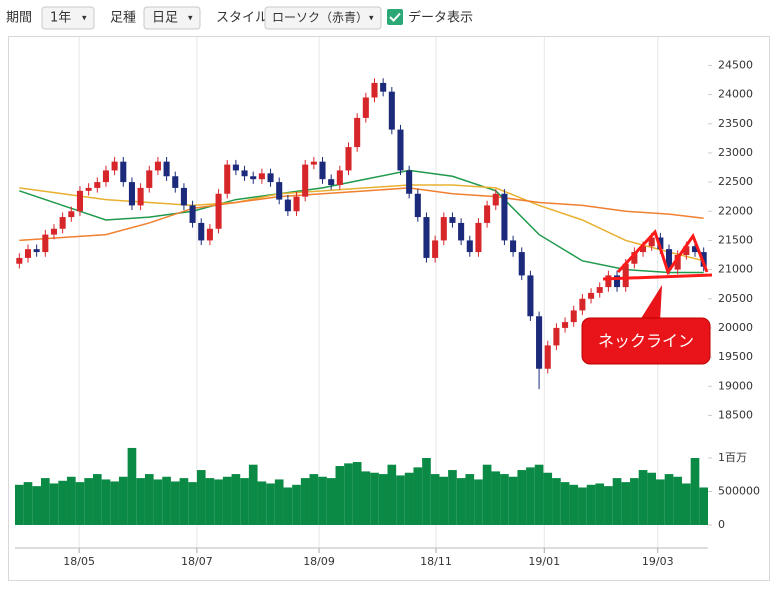 The width and height of the screenshot is (772, 589). I want to click on bar-select, so click(172, 18).